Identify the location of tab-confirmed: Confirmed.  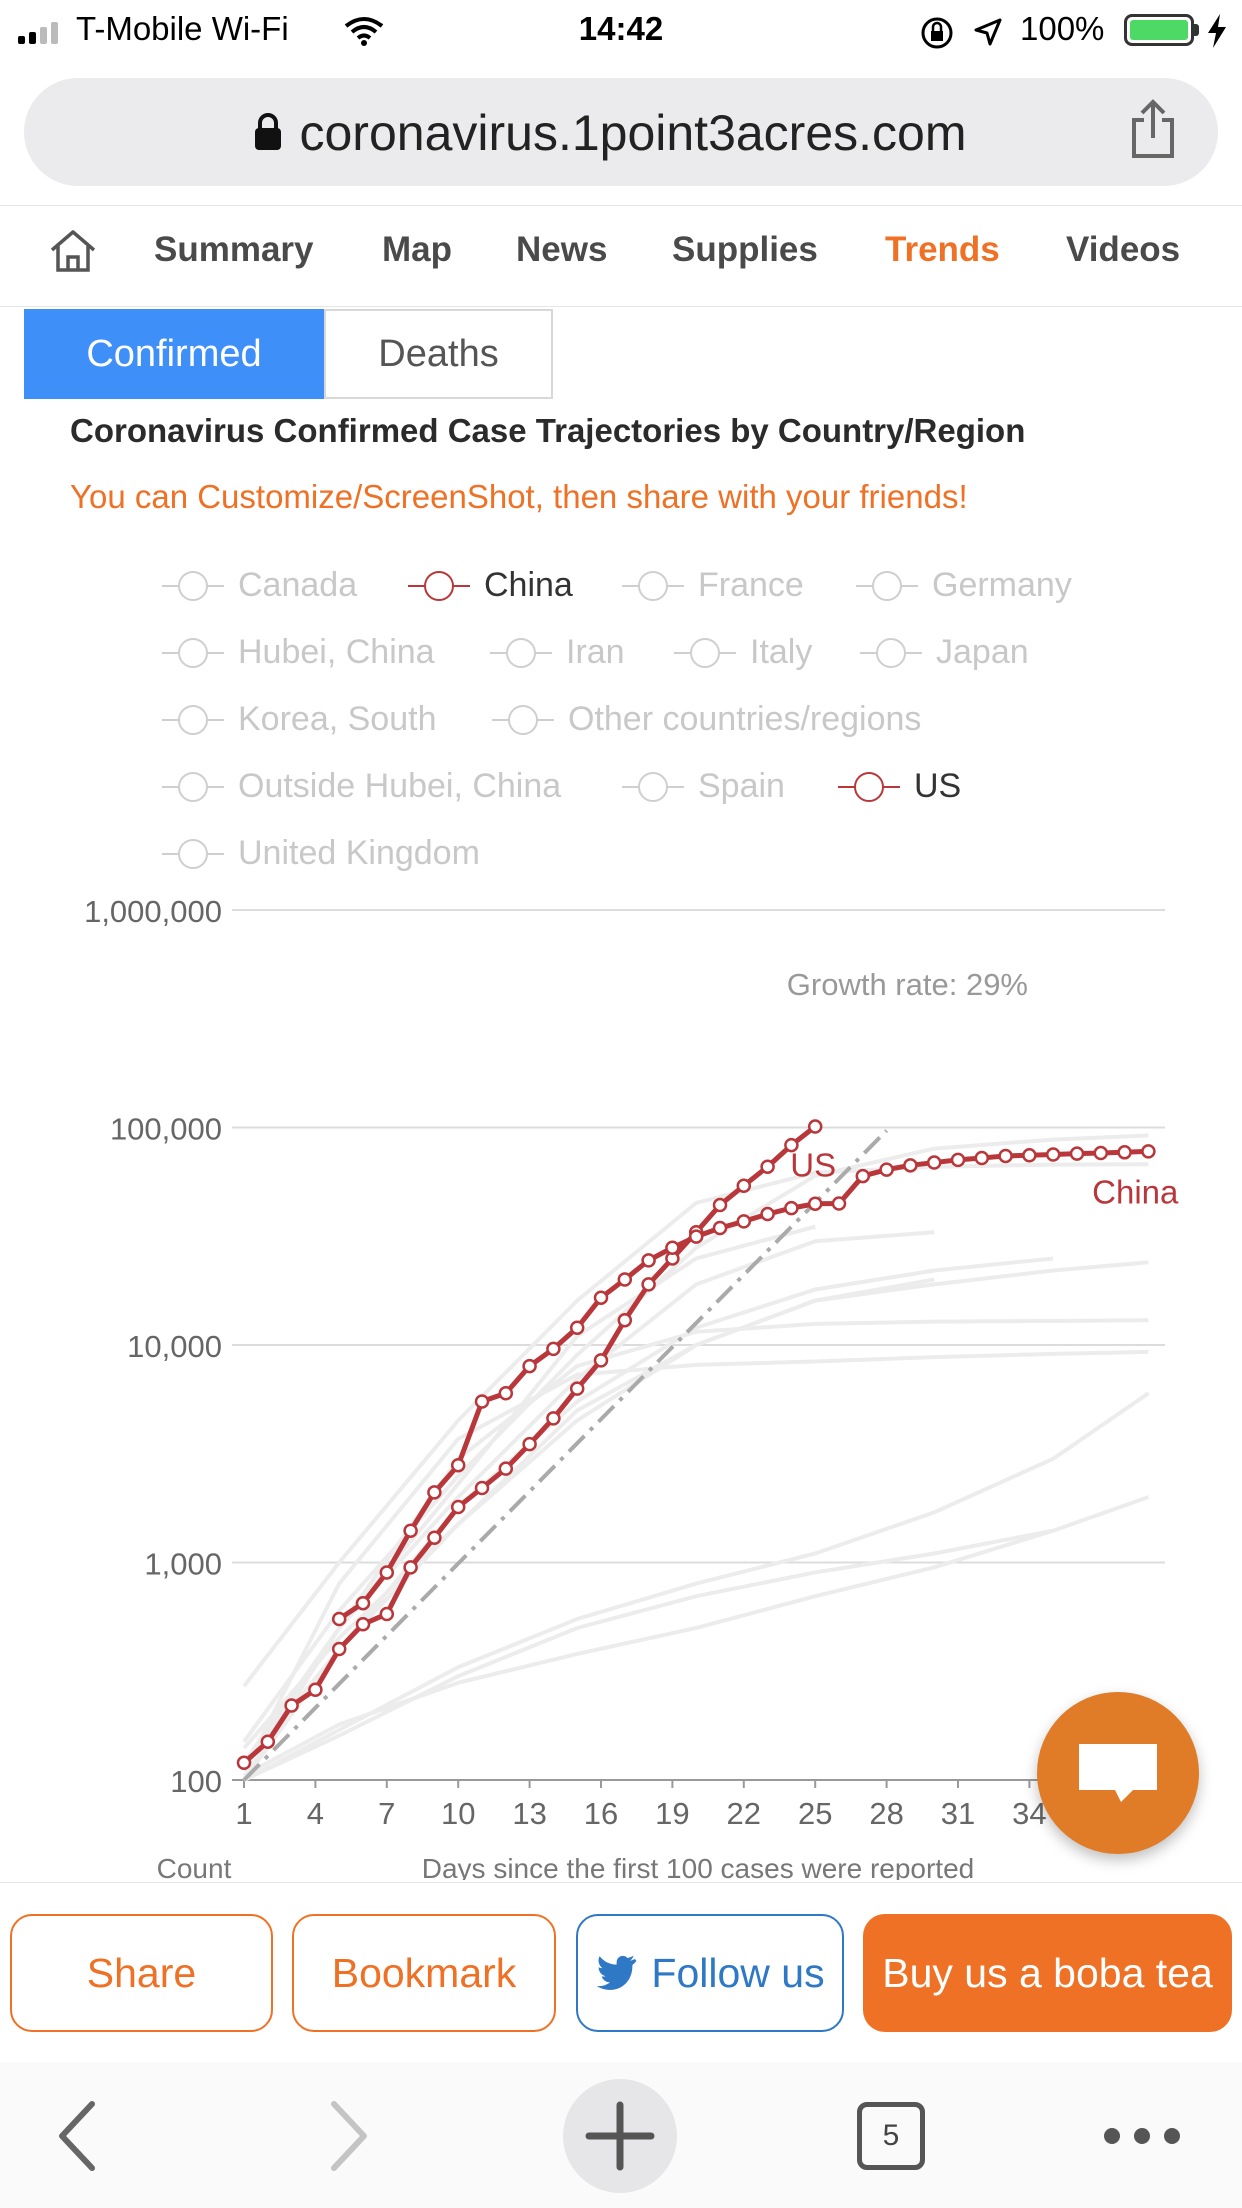
(174, 354).